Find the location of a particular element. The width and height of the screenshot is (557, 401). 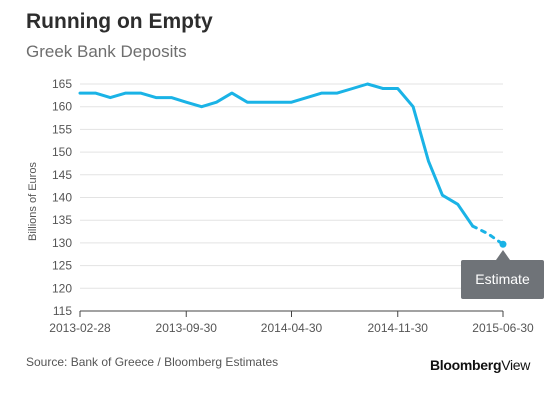

estimate-point is located at coordinates (503, 244).